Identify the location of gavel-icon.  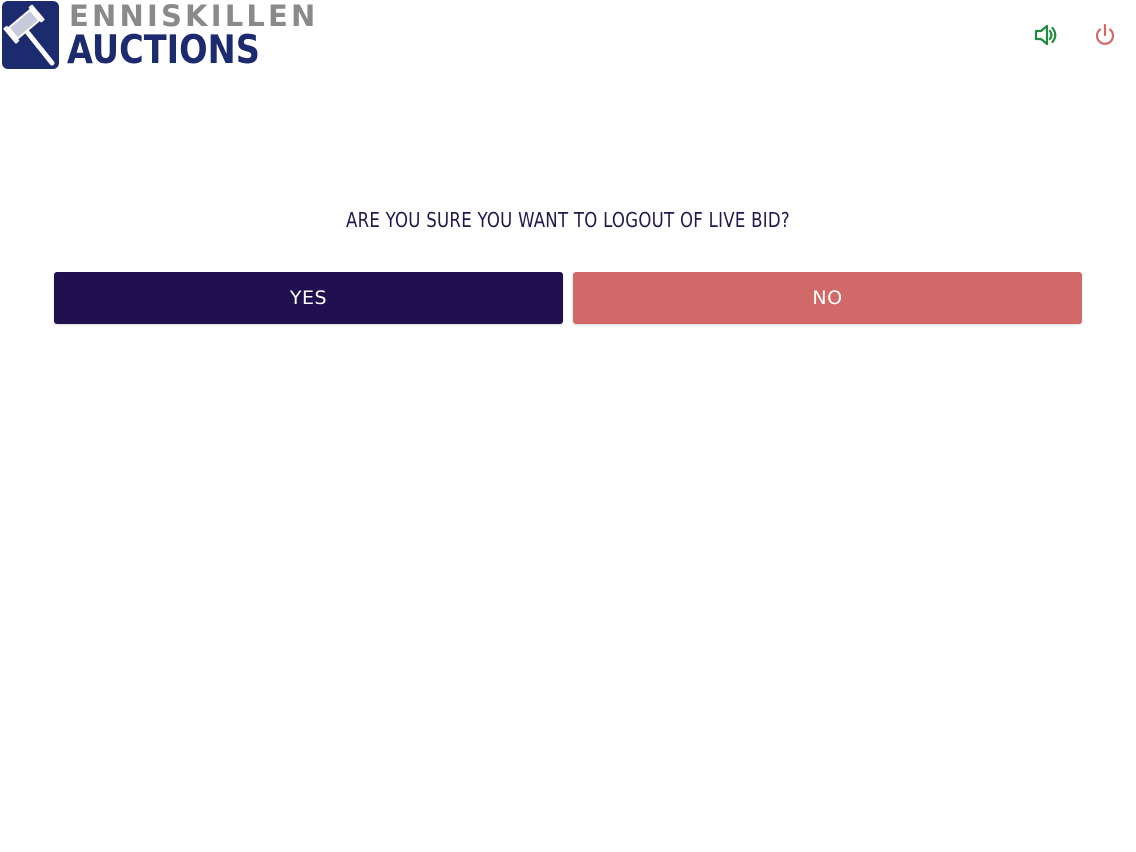
(30, 35).